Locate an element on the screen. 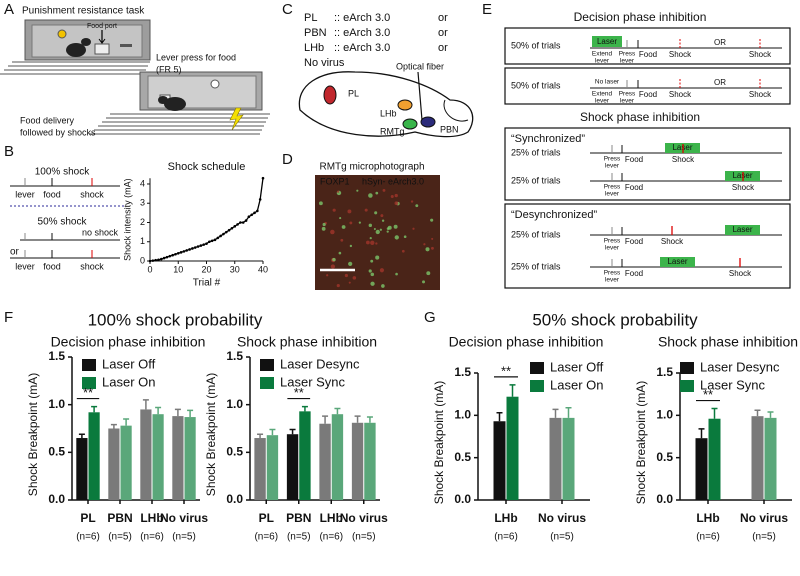  panel-title: RMTg microphotograph is located at coordinates (371, 167).